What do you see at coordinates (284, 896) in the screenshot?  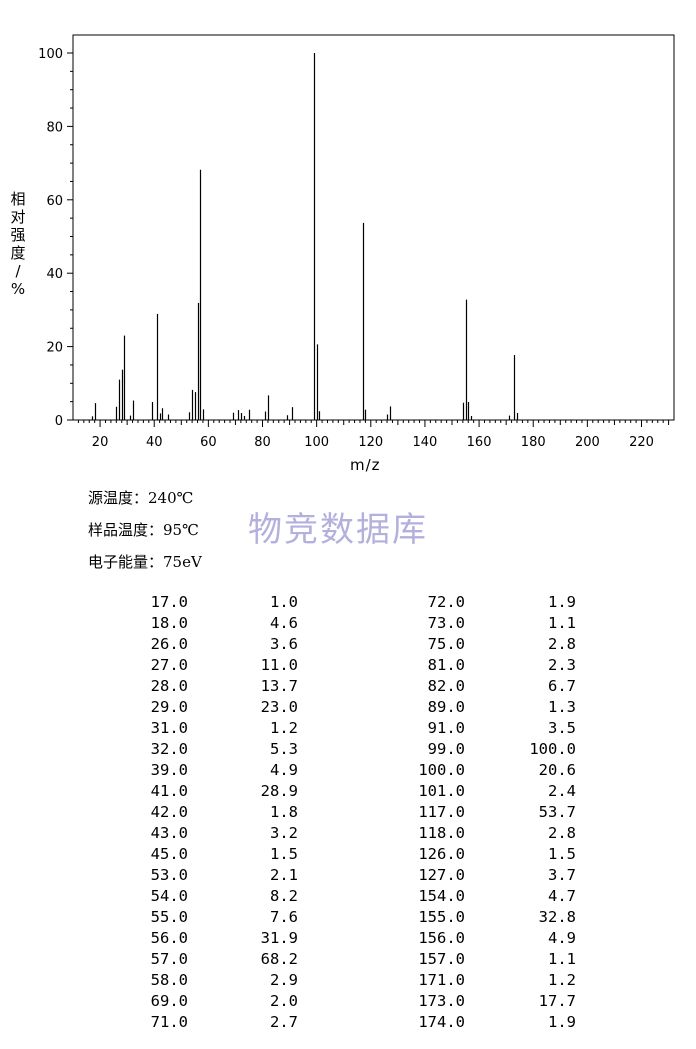 I see `intensity-value: 8.2` at bounding box center [284, 896].